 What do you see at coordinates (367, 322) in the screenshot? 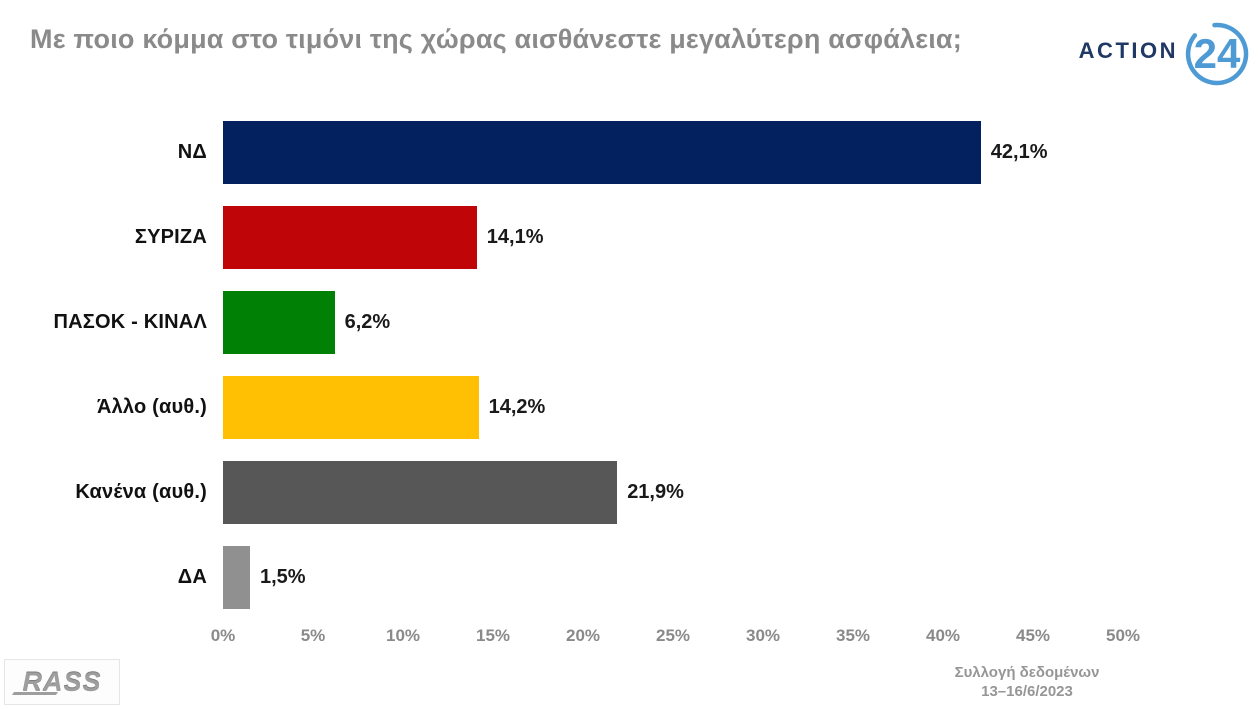
I see `value-label: 6,2%` at bounding box center [367, 322].